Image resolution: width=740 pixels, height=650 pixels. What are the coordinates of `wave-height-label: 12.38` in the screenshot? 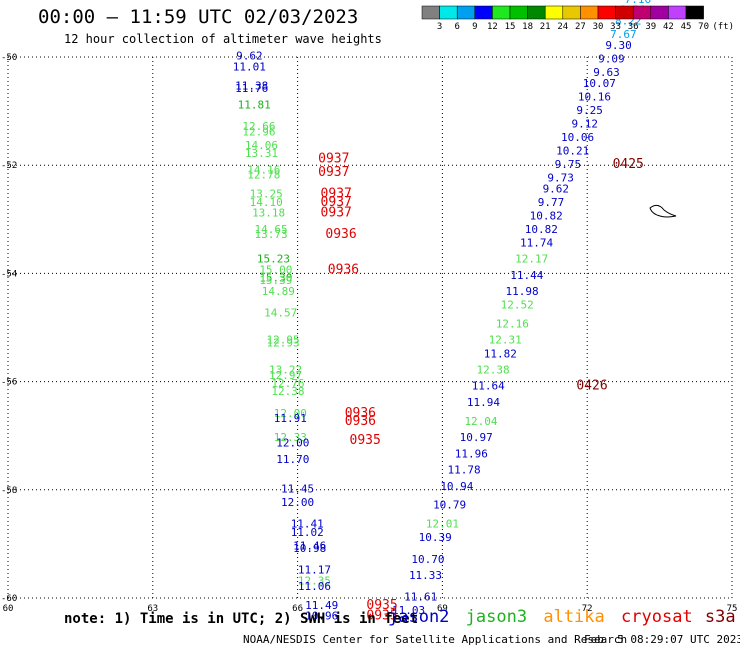 It's located at (493, 369).